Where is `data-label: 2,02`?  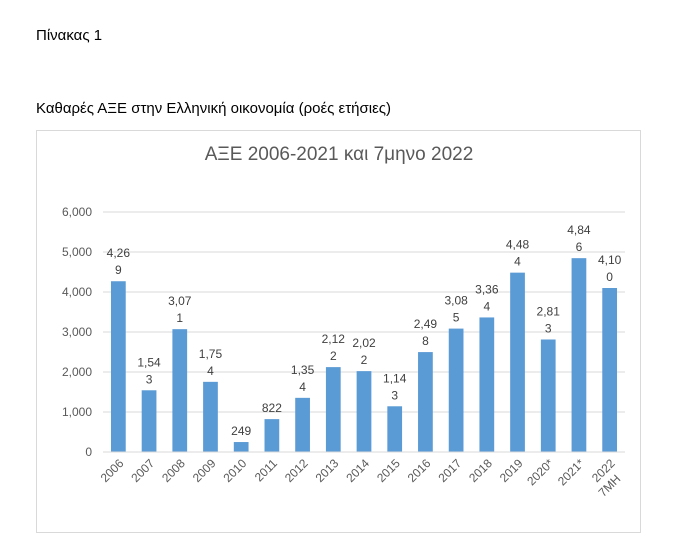 data-label: 2,02 is located at coordinates (364, 343).